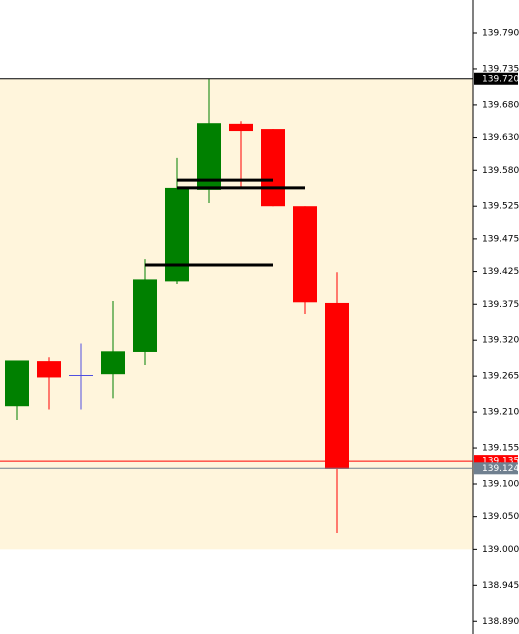  What do you see at coordinates (500, 105) in the screenshot?
I see `y-tick-label: 139.680` at bounding box center [500, 105].